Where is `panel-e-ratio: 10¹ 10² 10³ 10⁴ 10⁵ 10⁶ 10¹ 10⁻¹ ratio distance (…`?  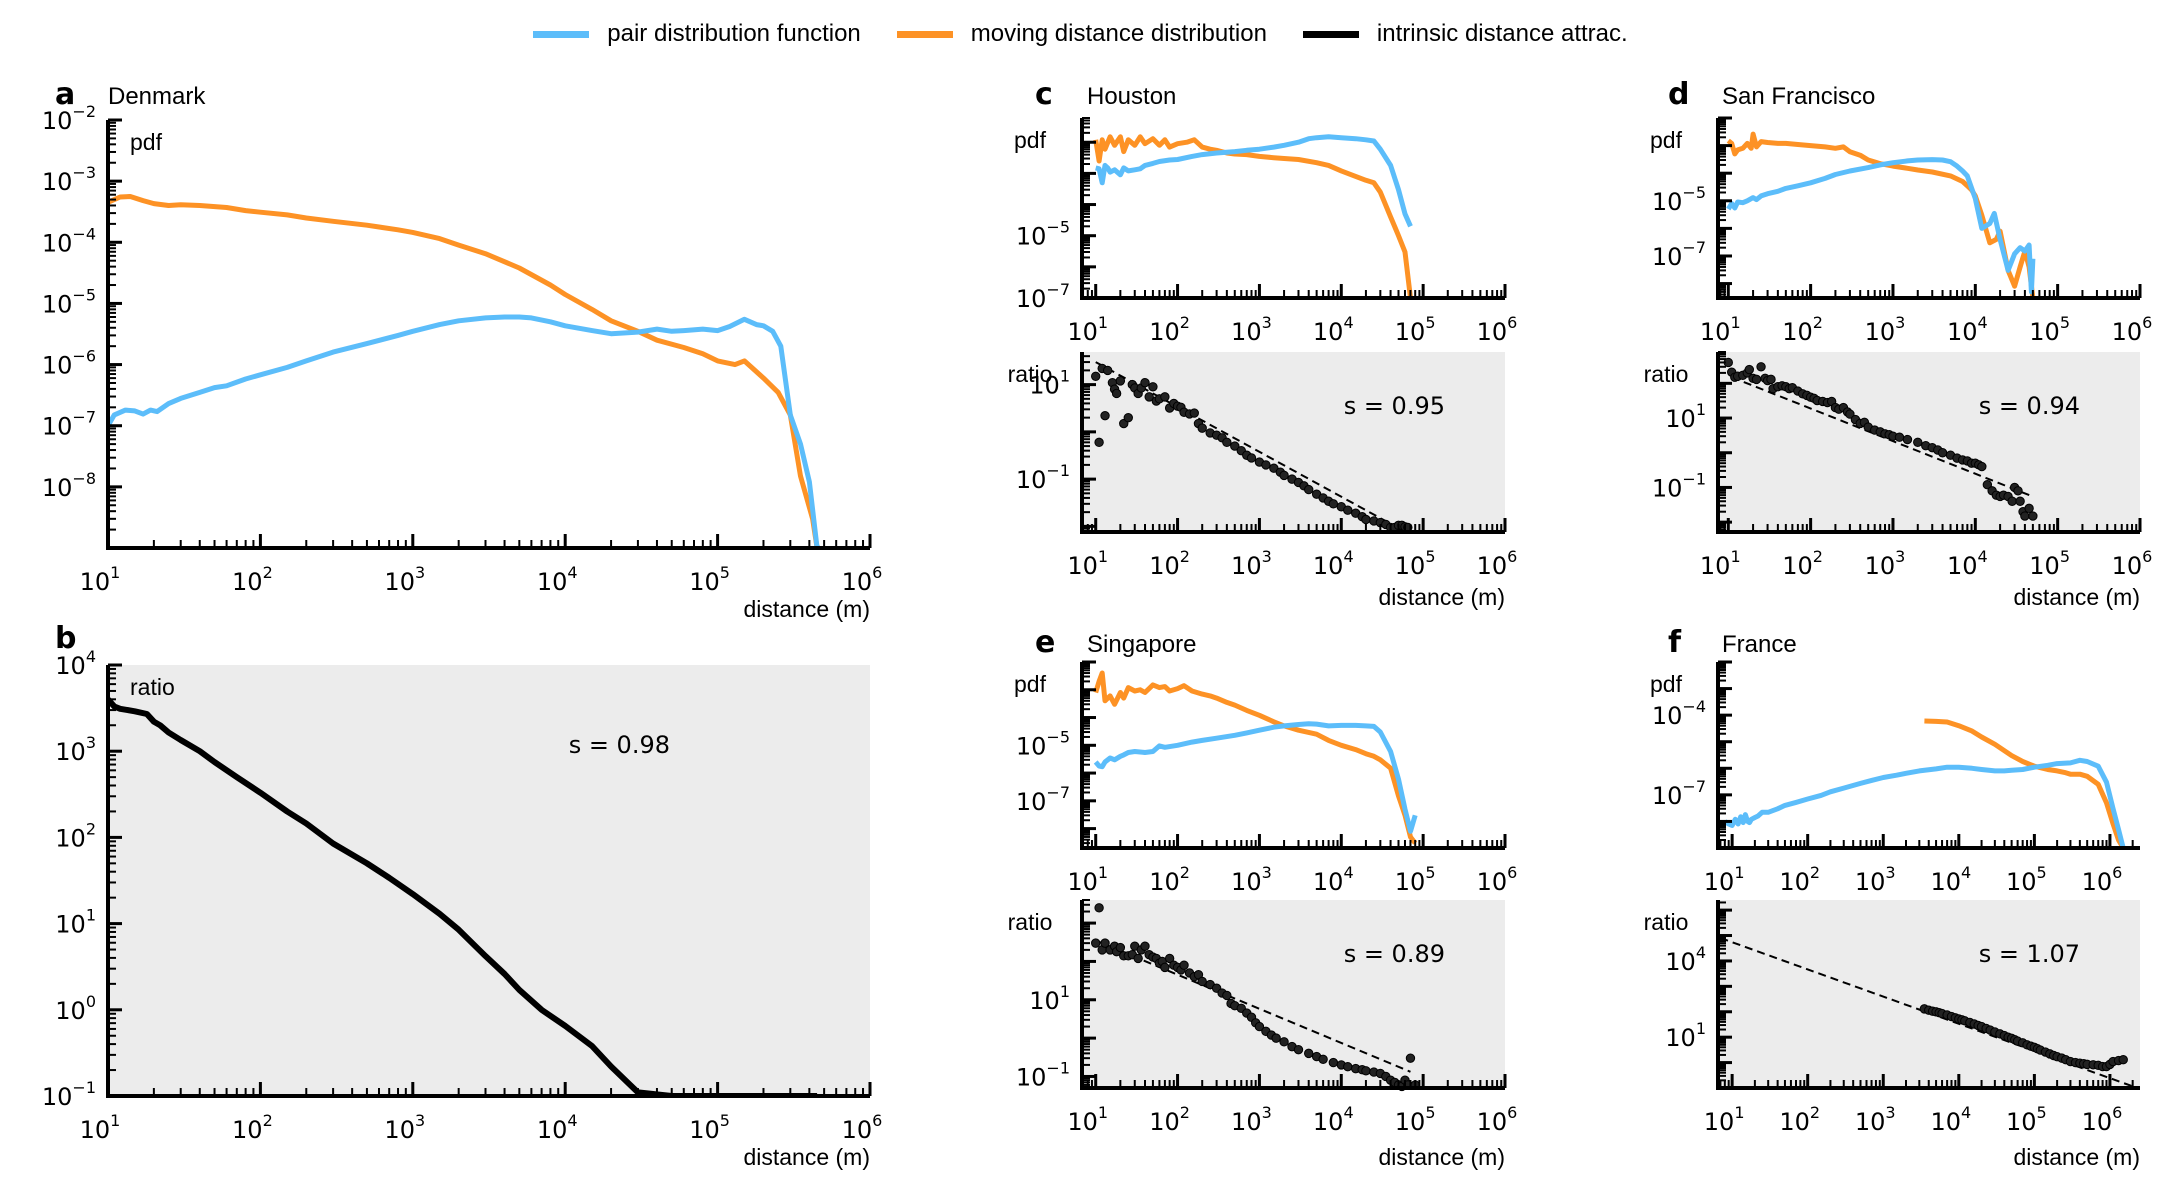 panel-e-ratio: 10¹ 10² 10³ 10⁴ 10⁵ 10⁶ 10¹ 10⁻¹ ratio distance (… is located at coordinates (1262, 1034).